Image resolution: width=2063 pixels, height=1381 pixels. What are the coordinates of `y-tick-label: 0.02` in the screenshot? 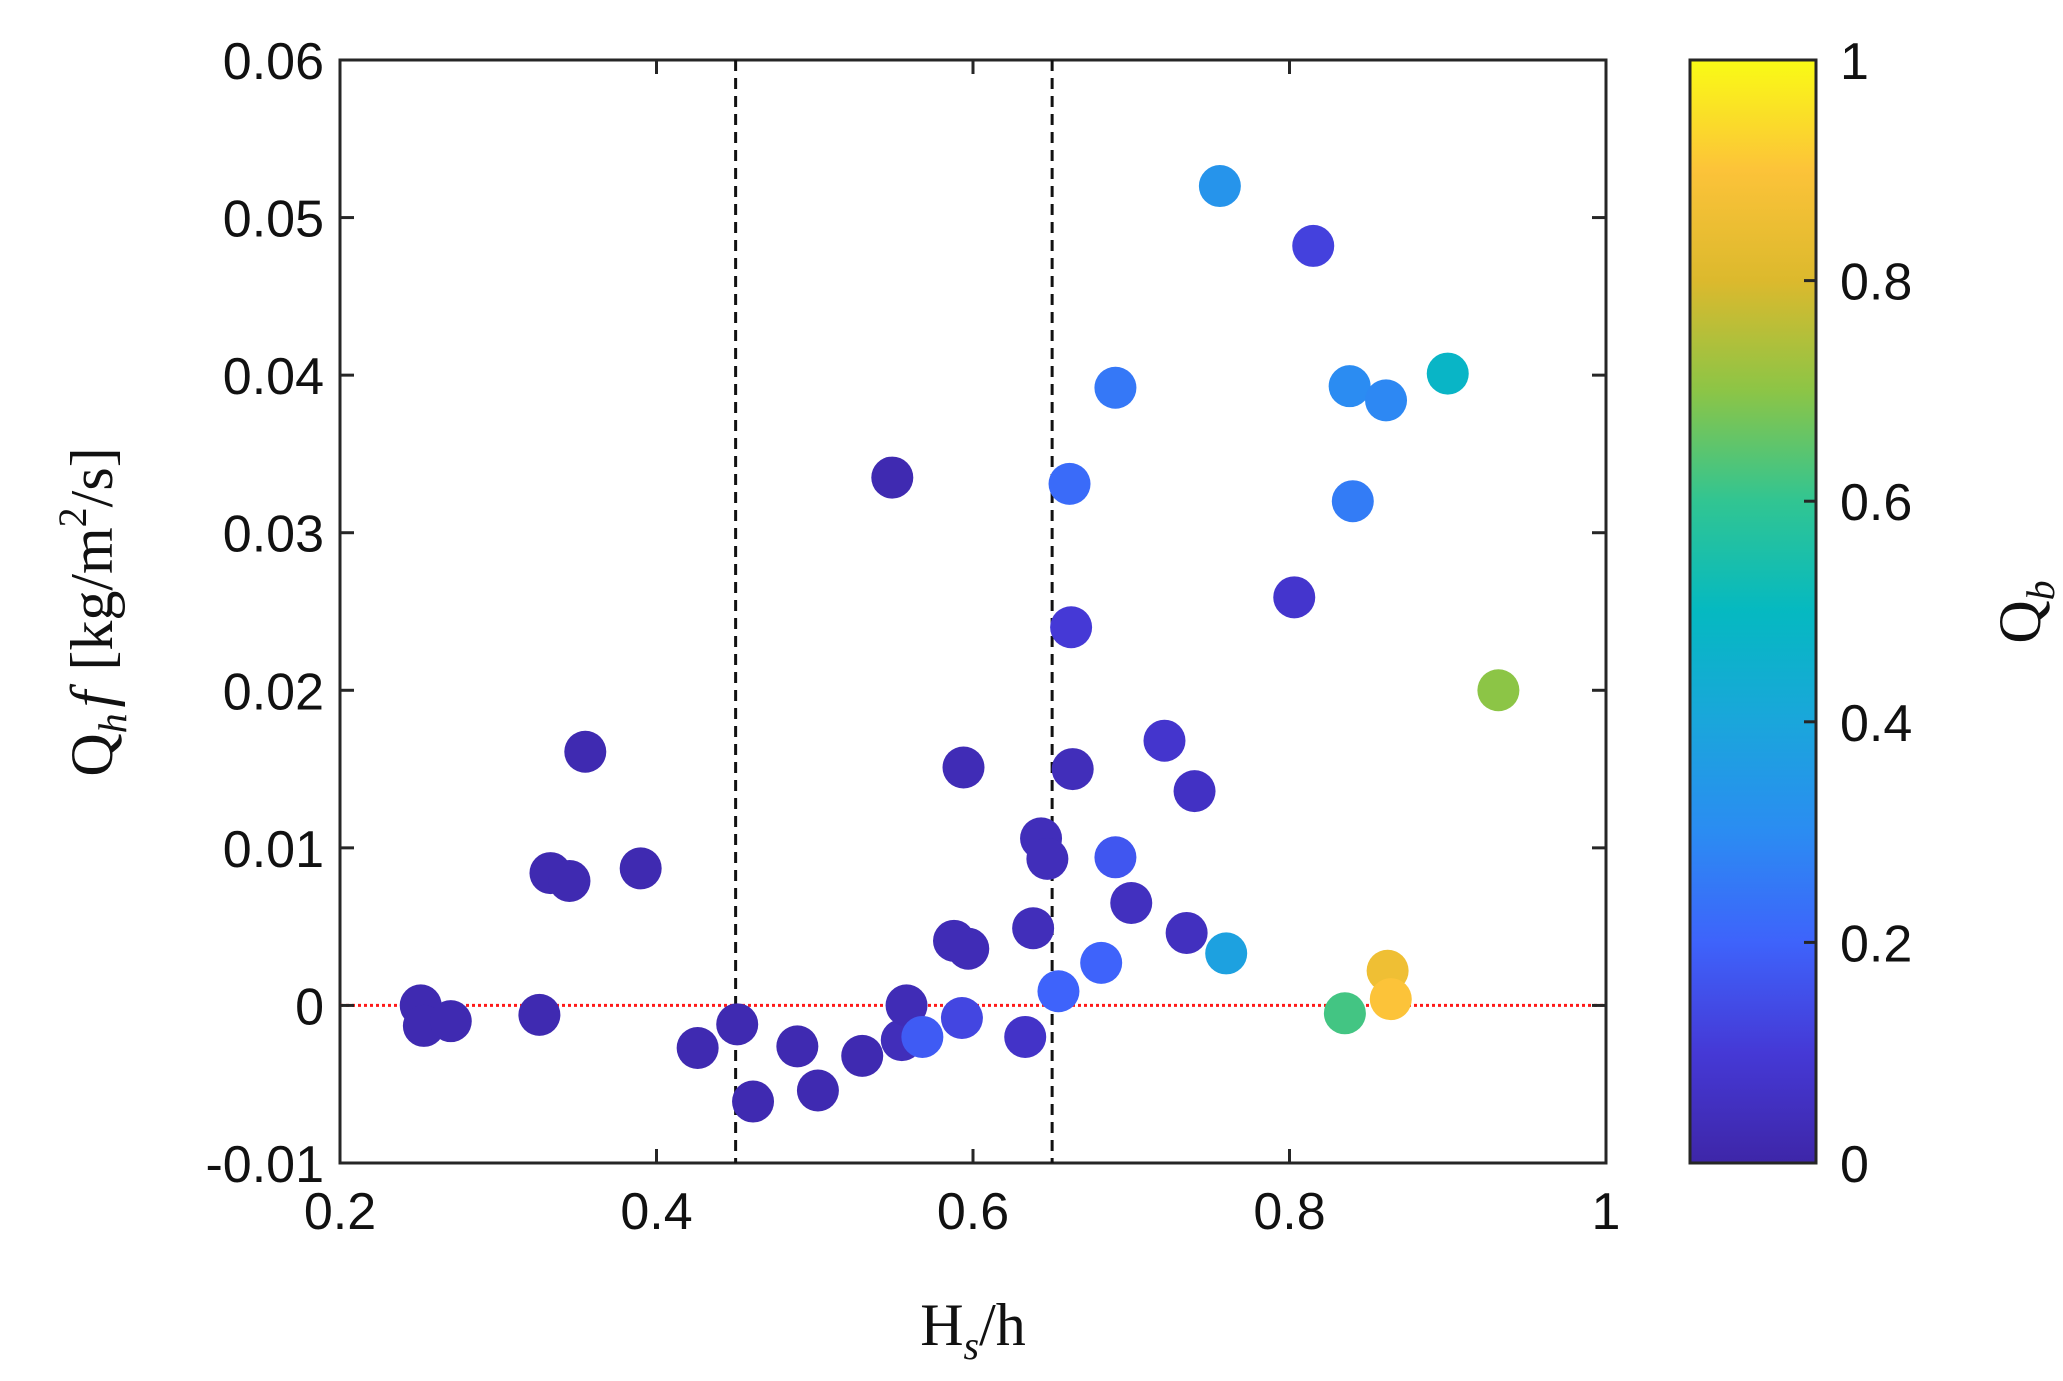 It's located at (273, 692).